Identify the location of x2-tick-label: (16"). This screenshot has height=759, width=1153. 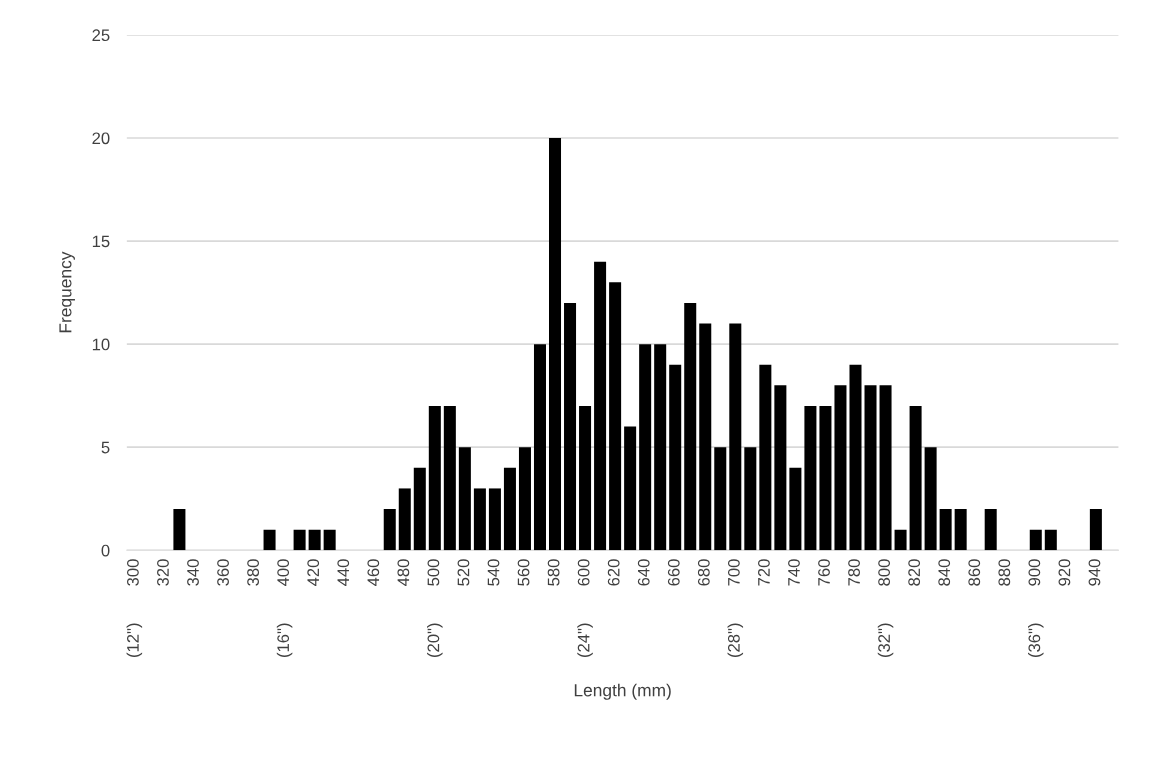
(284, 640).